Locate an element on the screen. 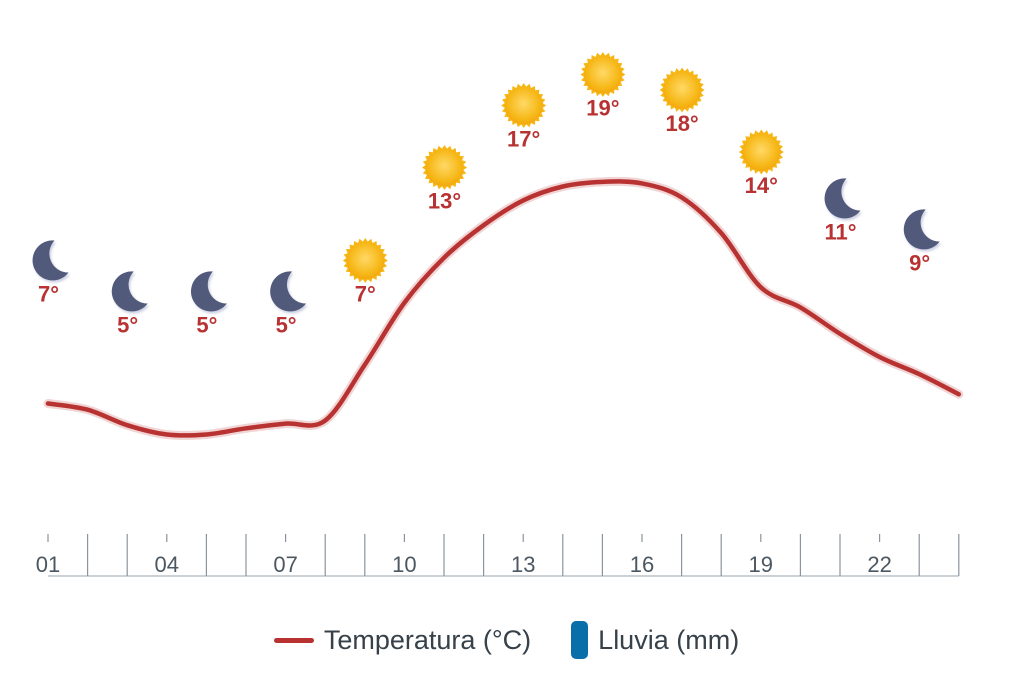 The image size is (1013, 693). forecast-point: 19° is located at coordinates (603, 86).